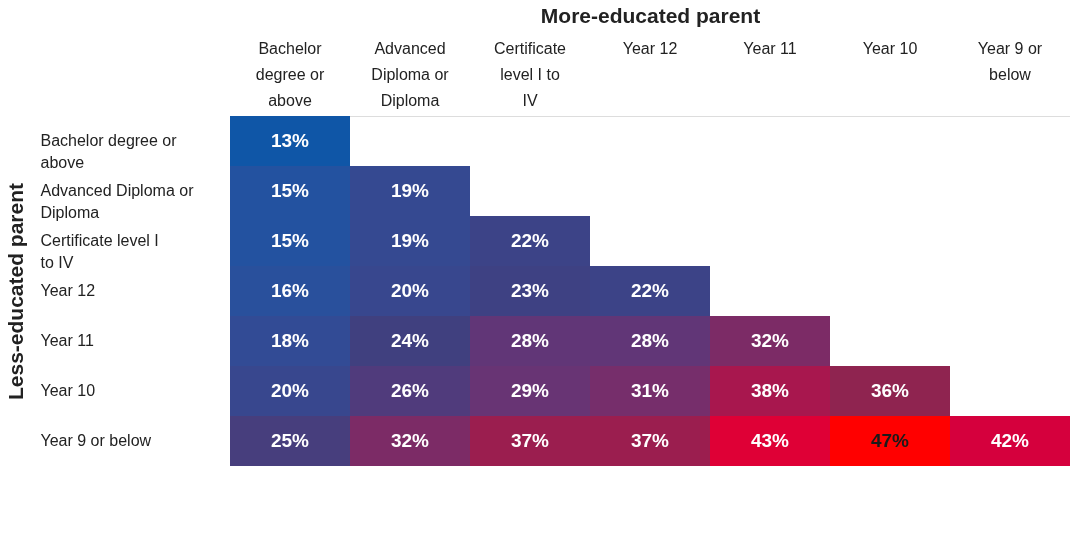 Image resolution: width=1092 pixels, height=560 pixels. Describe the element at coordinates (410, 74) in the screenshot. I see `x-tick-label: Advanced Diploma or Diploma` at that location.